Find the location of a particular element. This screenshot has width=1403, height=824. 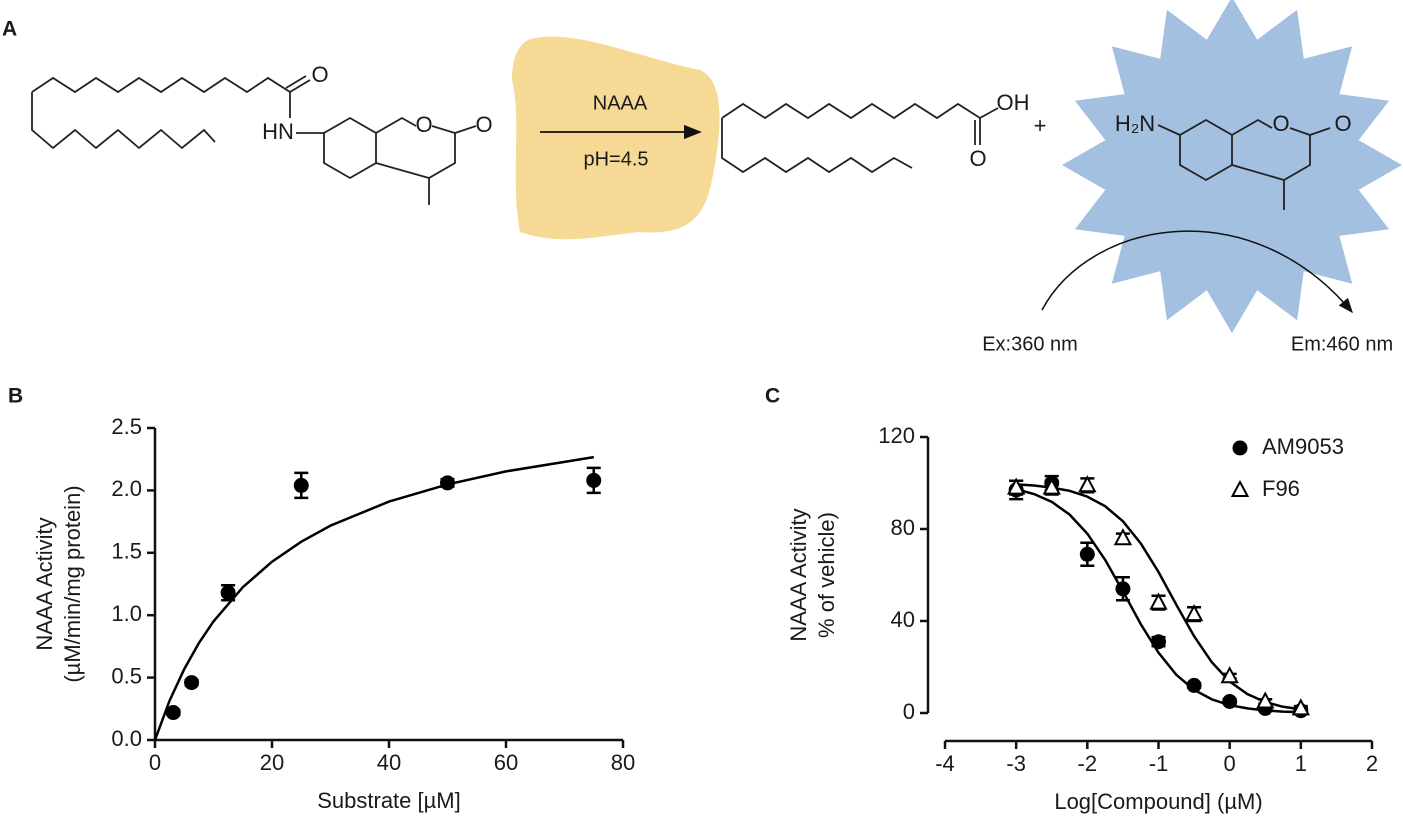

emission-label: Em:460 nm is located at coordinates (1342, 344).